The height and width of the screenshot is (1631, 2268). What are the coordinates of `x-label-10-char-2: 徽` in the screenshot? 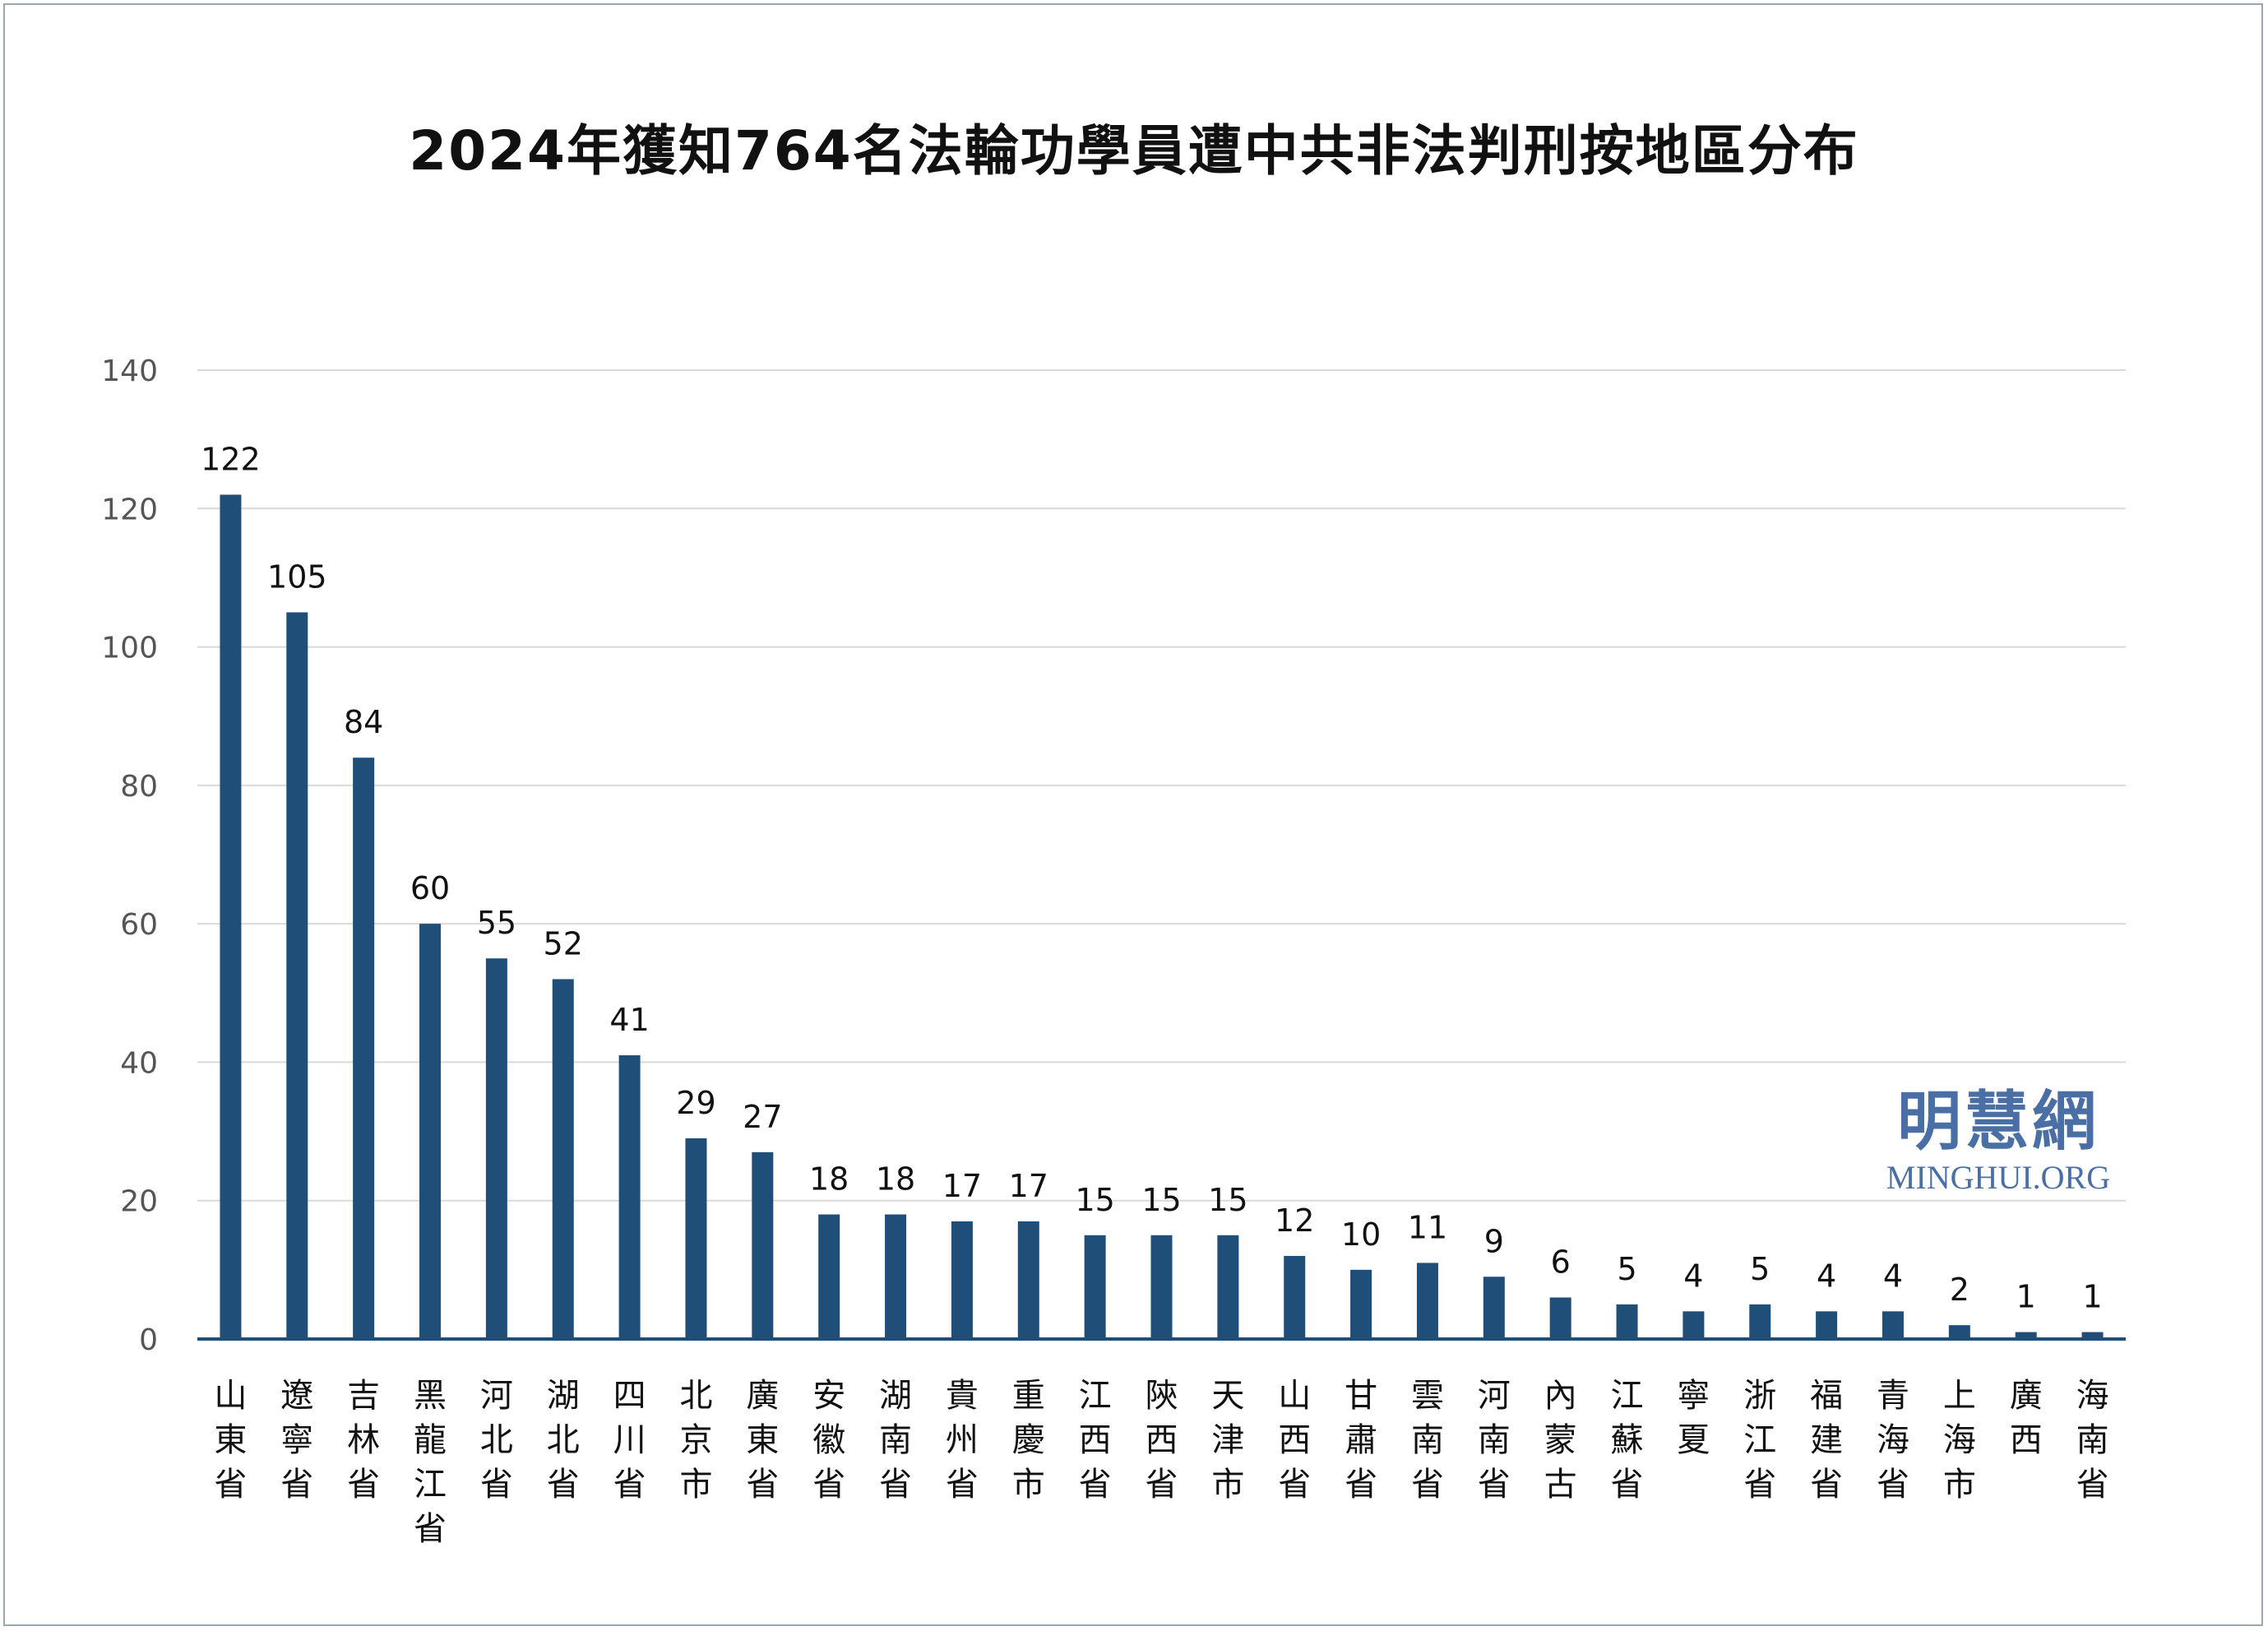 It's located at (829, 1440).